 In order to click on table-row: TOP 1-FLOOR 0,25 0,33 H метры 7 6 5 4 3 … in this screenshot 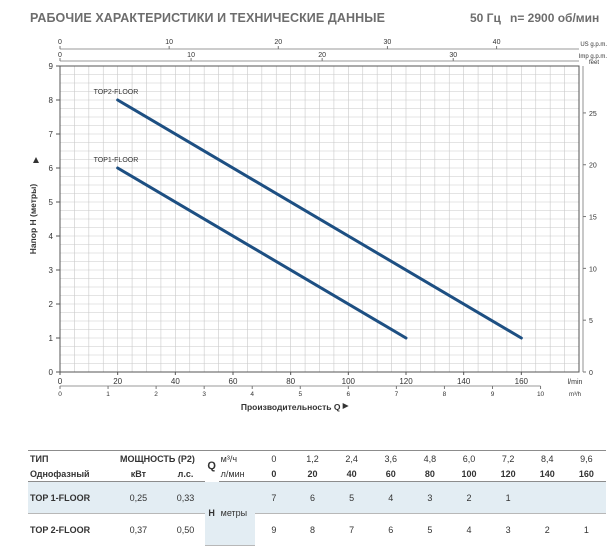, I will do `click(317, 513)`.